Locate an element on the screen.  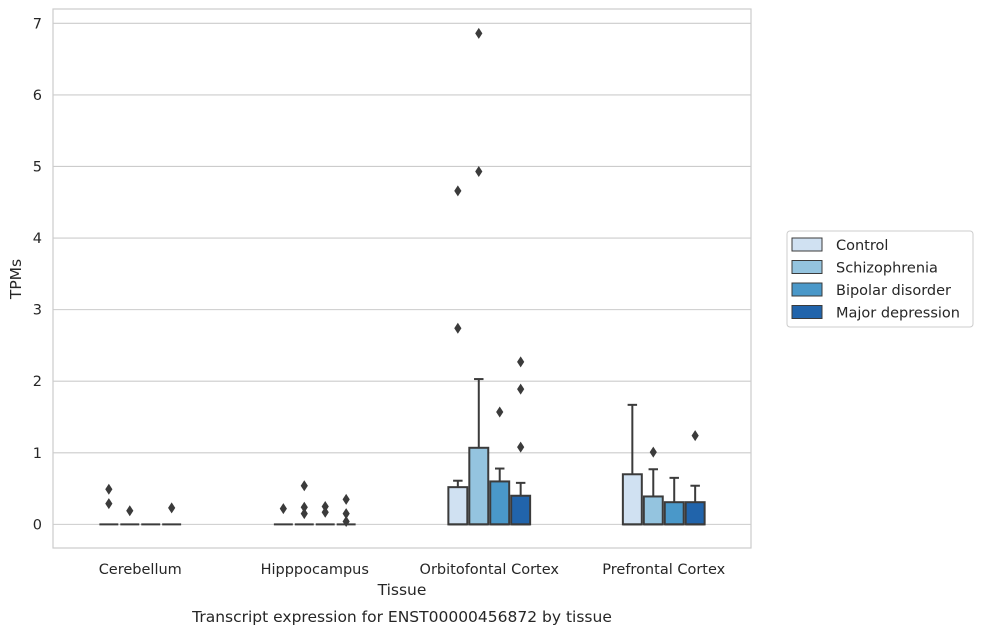
y-tick-label: 3 is located at coordinates (37, 311).